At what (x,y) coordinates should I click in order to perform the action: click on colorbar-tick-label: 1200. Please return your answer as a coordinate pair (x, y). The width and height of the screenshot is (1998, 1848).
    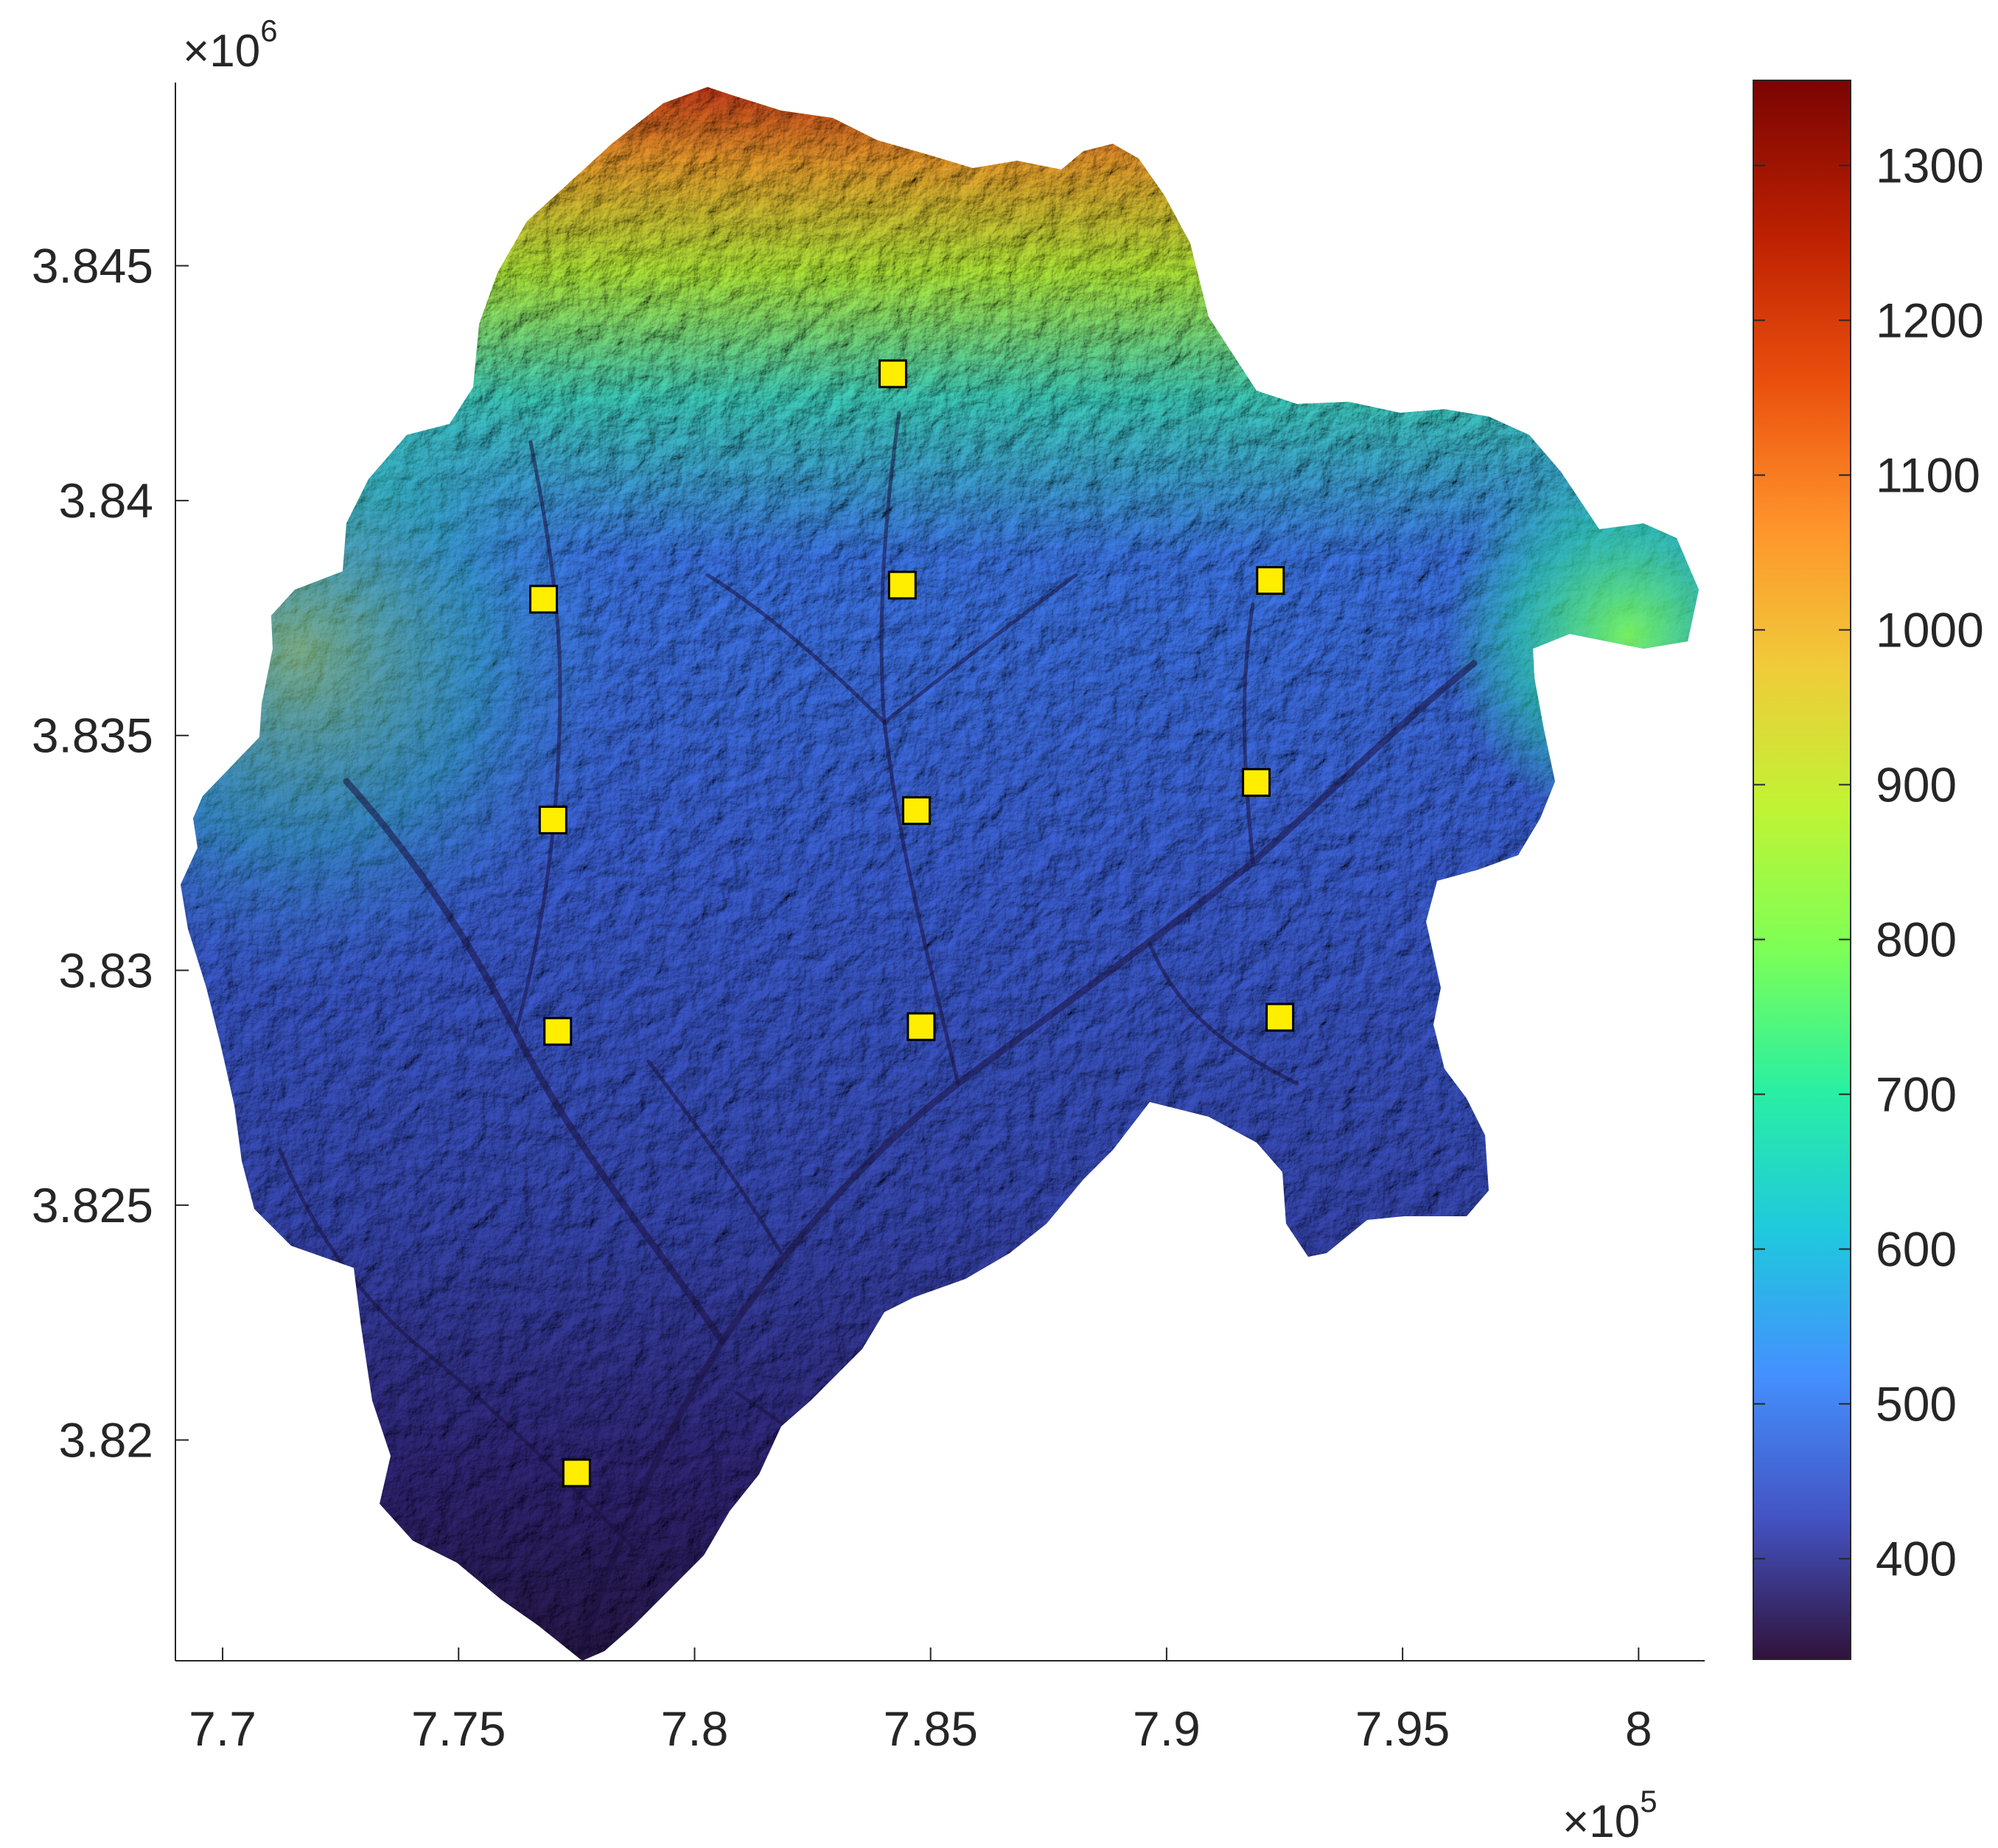
    Looking at the image, I should click on (1930, 320).